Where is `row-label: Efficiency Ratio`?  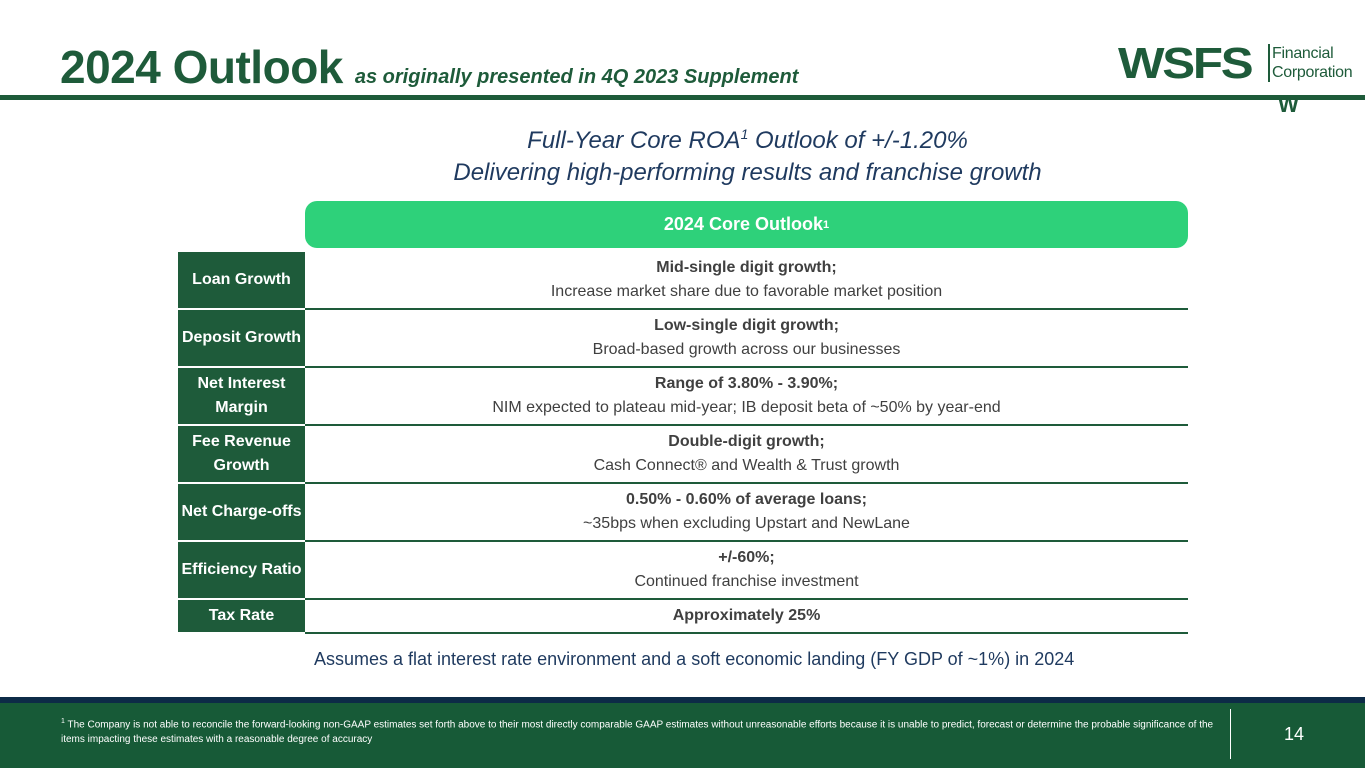
row-label: Efficiency Ratio is located at coordinates (241, 571).